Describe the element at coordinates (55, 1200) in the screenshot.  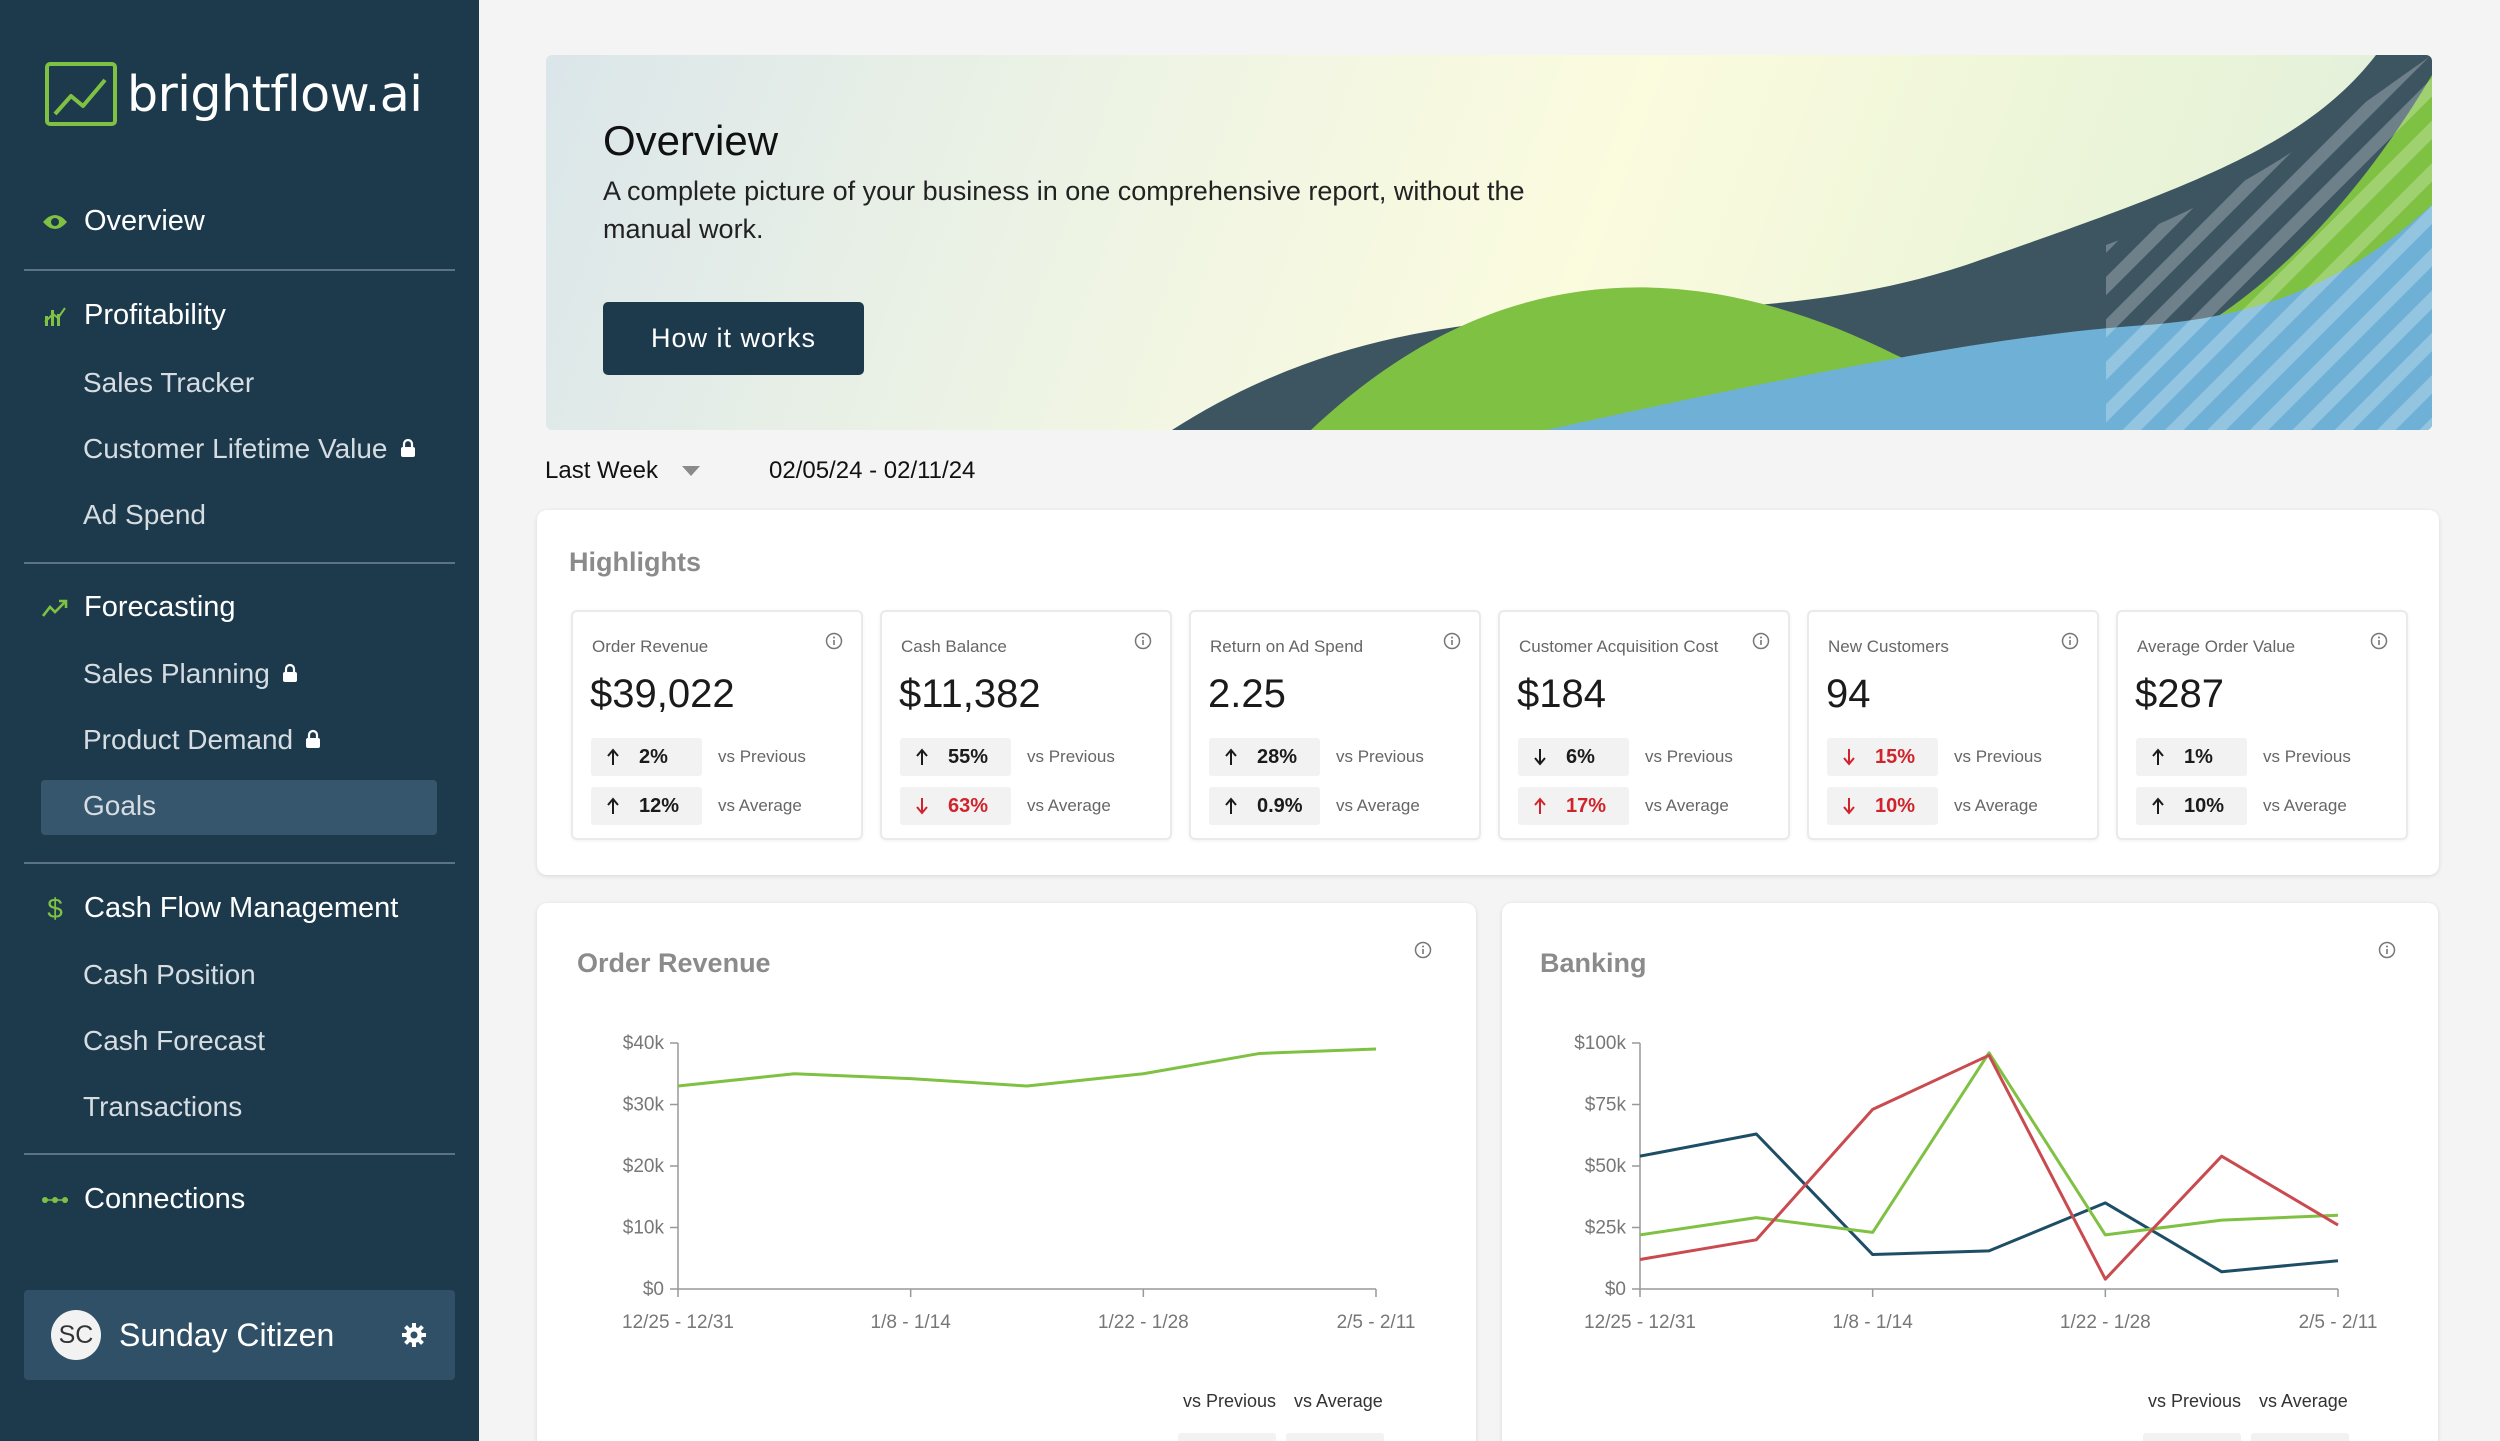
I see `connections-icon` at that location.